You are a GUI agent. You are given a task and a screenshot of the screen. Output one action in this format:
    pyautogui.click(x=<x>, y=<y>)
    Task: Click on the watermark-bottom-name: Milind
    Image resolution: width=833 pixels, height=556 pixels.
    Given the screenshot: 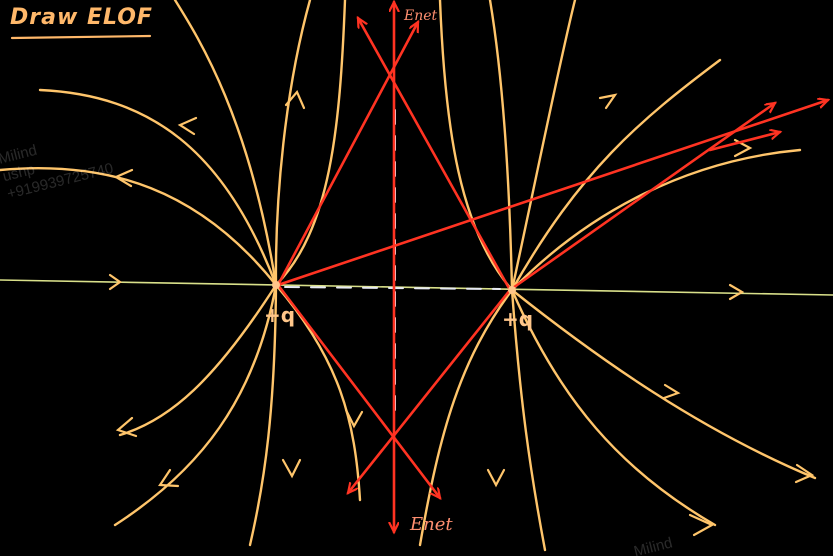 What is the action you would take?
    pyautogui.click(x=653, y=545)
    